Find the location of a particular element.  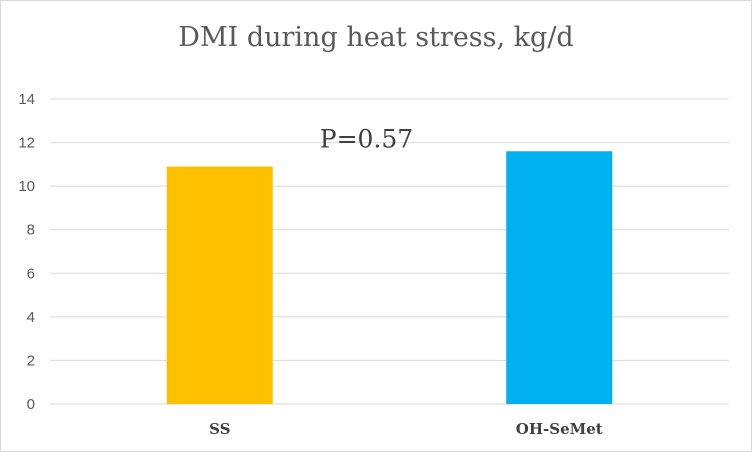

x-tick-label: SS is located at coordinates (219, 429).